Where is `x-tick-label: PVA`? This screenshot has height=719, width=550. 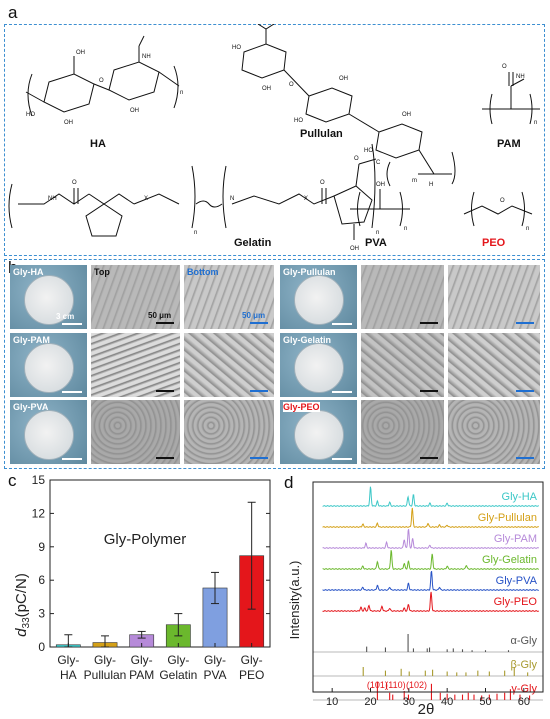
x-tick-label: PVA is located at coordinates (214, 675).